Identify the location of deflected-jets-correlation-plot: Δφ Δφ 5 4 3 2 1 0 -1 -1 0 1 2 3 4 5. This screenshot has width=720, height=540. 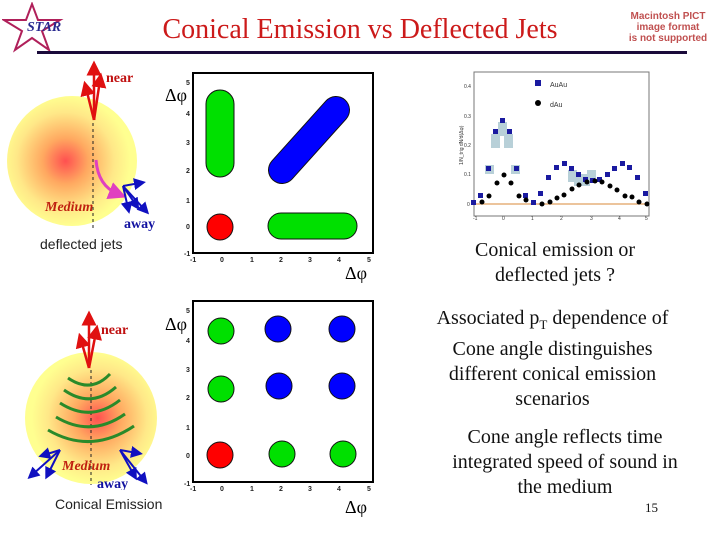
(270, 172).